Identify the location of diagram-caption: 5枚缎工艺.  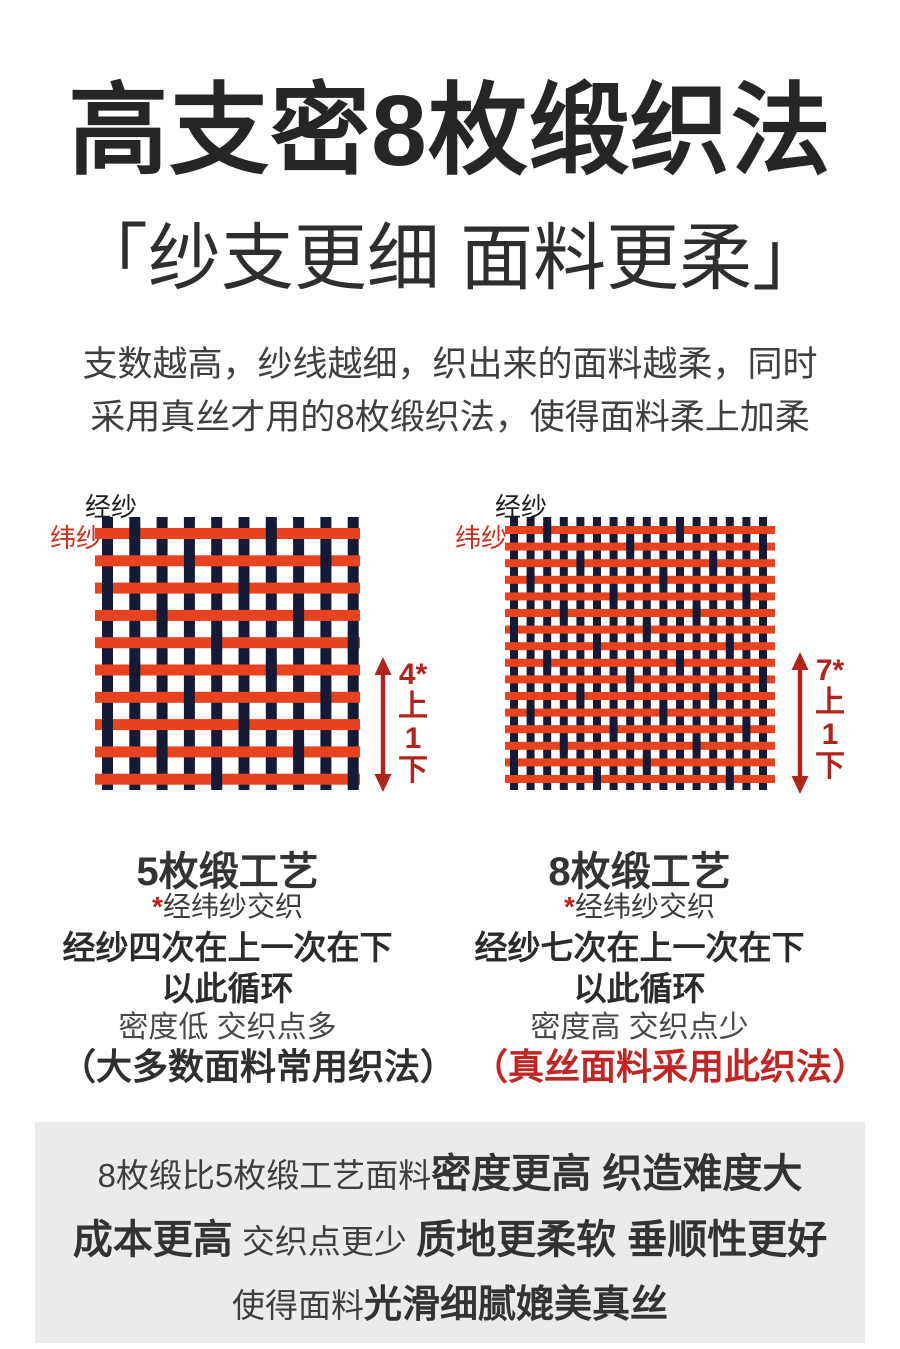
(227, 872).